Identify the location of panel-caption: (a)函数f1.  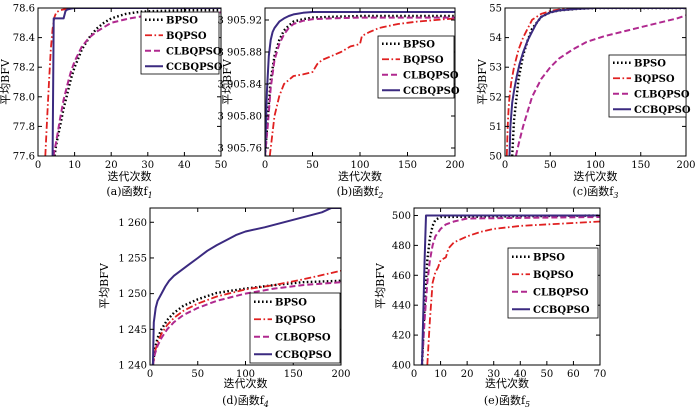
(129, 192).